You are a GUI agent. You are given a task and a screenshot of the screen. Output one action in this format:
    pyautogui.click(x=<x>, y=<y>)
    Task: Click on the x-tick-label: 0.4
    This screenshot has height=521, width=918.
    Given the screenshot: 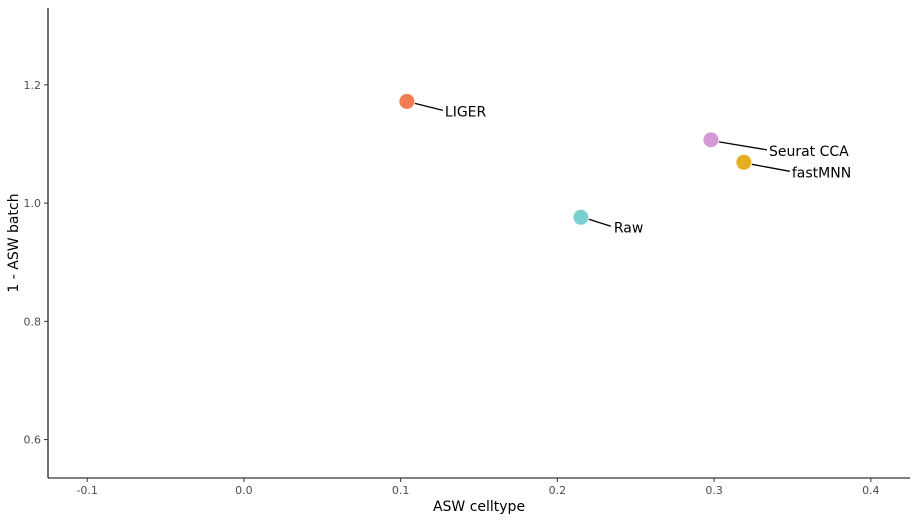 What is the action you would take?
    pyautogui.click(x=871, y=490)
    